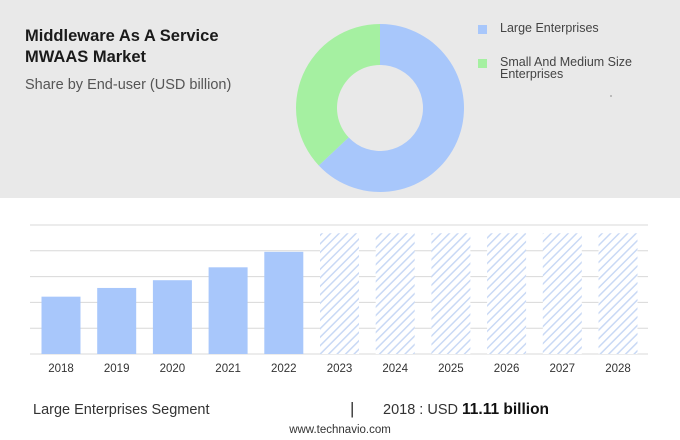 This screenshot has height=440, width=680. Describe the element at coordinates (562, 293) in the screenshot. I see `bar-2027` at that location.